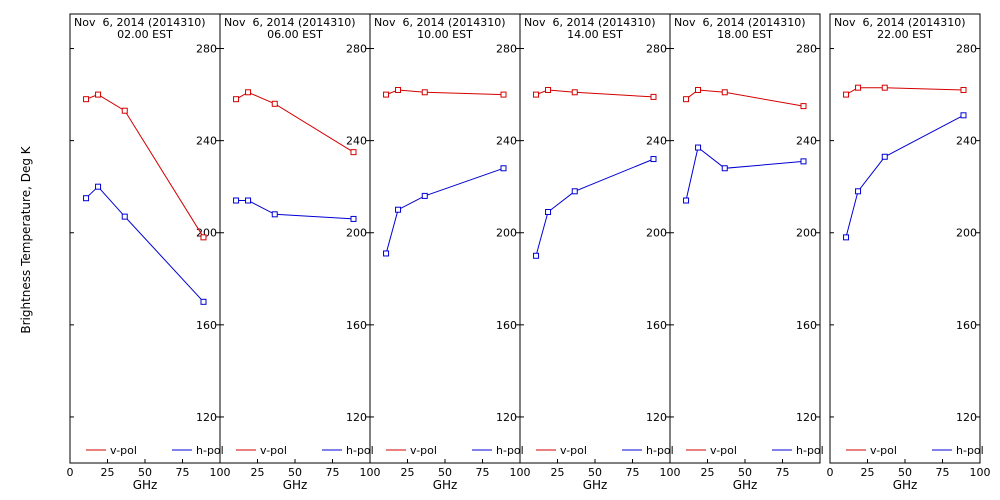 The width and height of the screenshot is (1000, 500). I want to click on panel-time-title: 02.00 EST, so click(145, 34).